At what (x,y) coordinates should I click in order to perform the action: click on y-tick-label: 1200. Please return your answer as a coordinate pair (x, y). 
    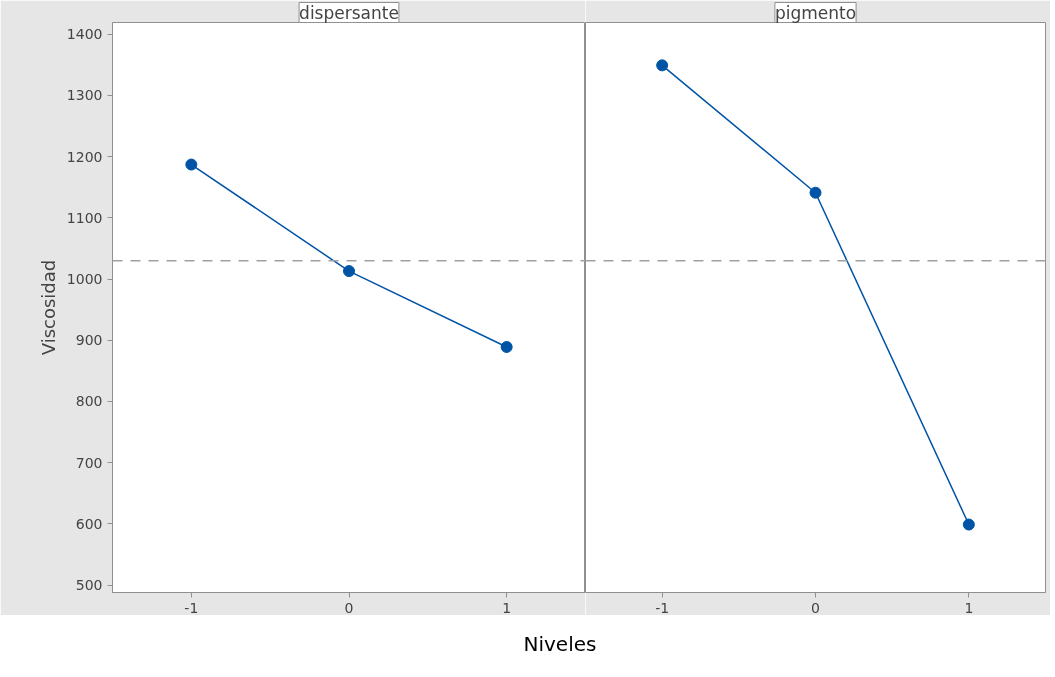
    Looking at the image, I should click on (84, 156).